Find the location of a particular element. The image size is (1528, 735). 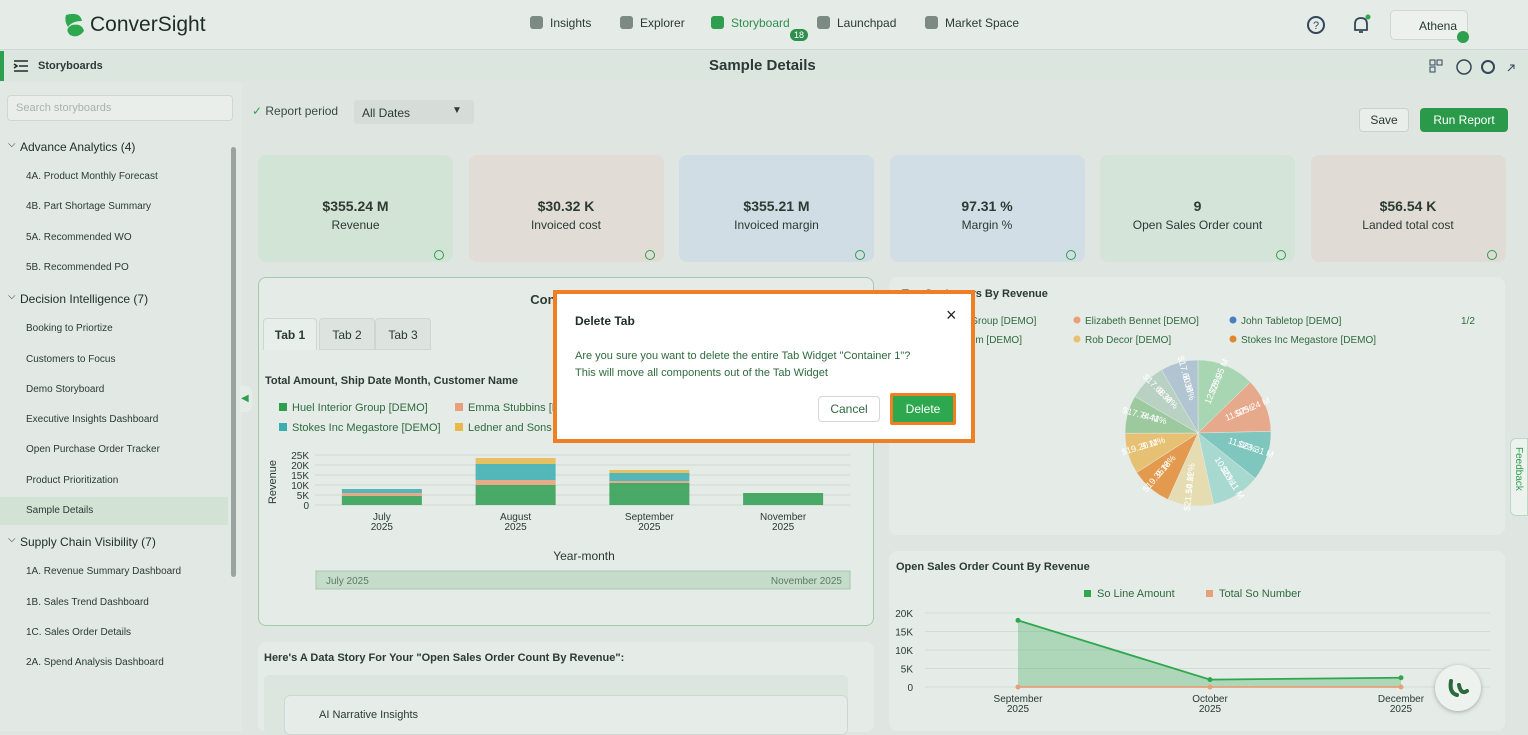

range-end: November 2025 is located at coordinates (807, 581).